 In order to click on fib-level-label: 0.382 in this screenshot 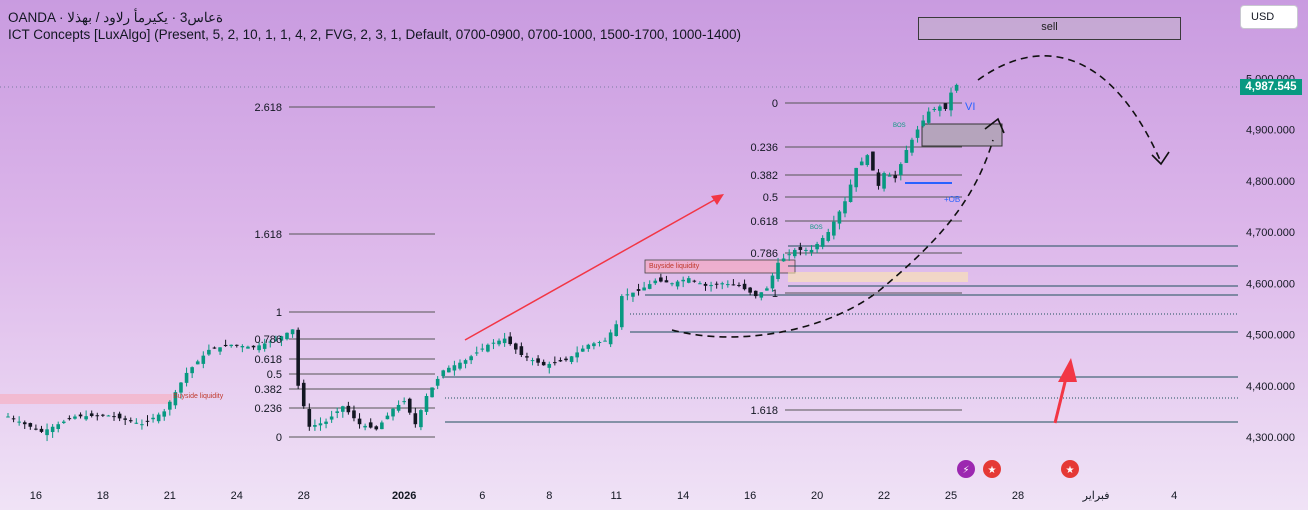, I will do `click(764, 176)`.